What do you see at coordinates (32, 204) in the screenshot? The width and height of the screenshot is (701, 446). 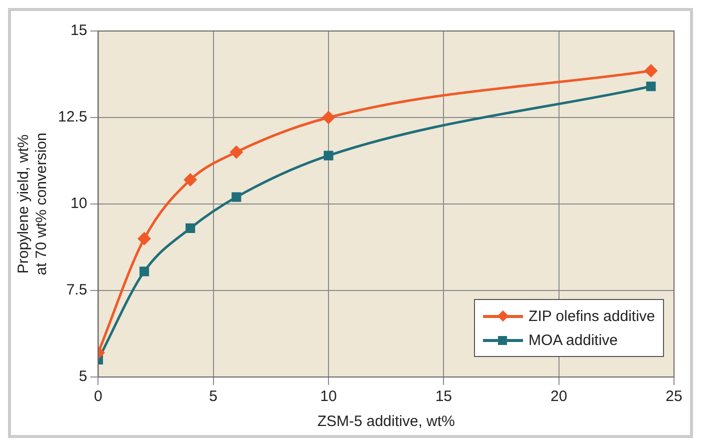 I see `y-axis-title: Propylene yield, wt% at 70 wt% conversion` at bounding box center [32, 204].